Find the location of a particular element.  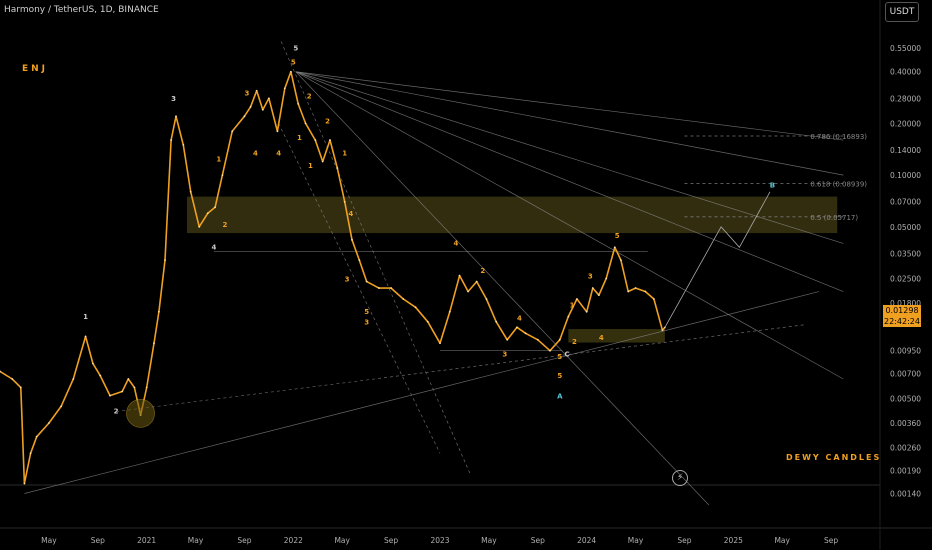

last-price-countdown: 22:42:24 is located at coordinates (902, 321).